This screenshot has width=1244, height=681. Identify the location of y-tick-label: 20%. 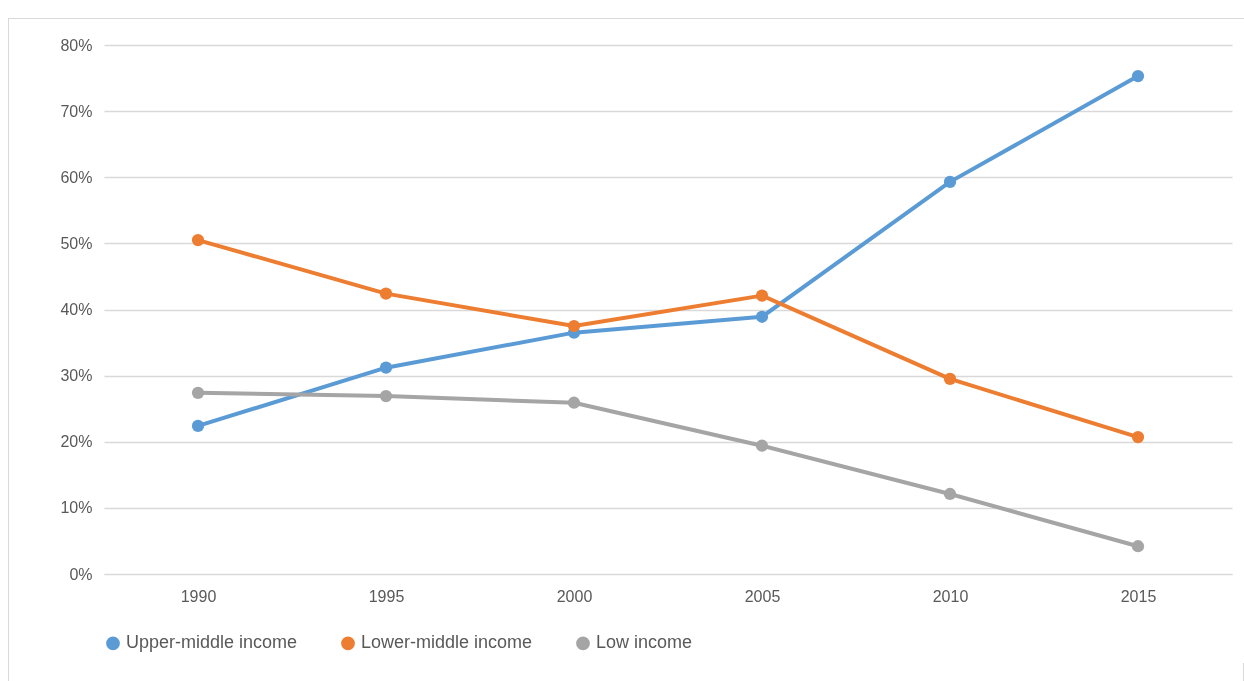
(76, 442).